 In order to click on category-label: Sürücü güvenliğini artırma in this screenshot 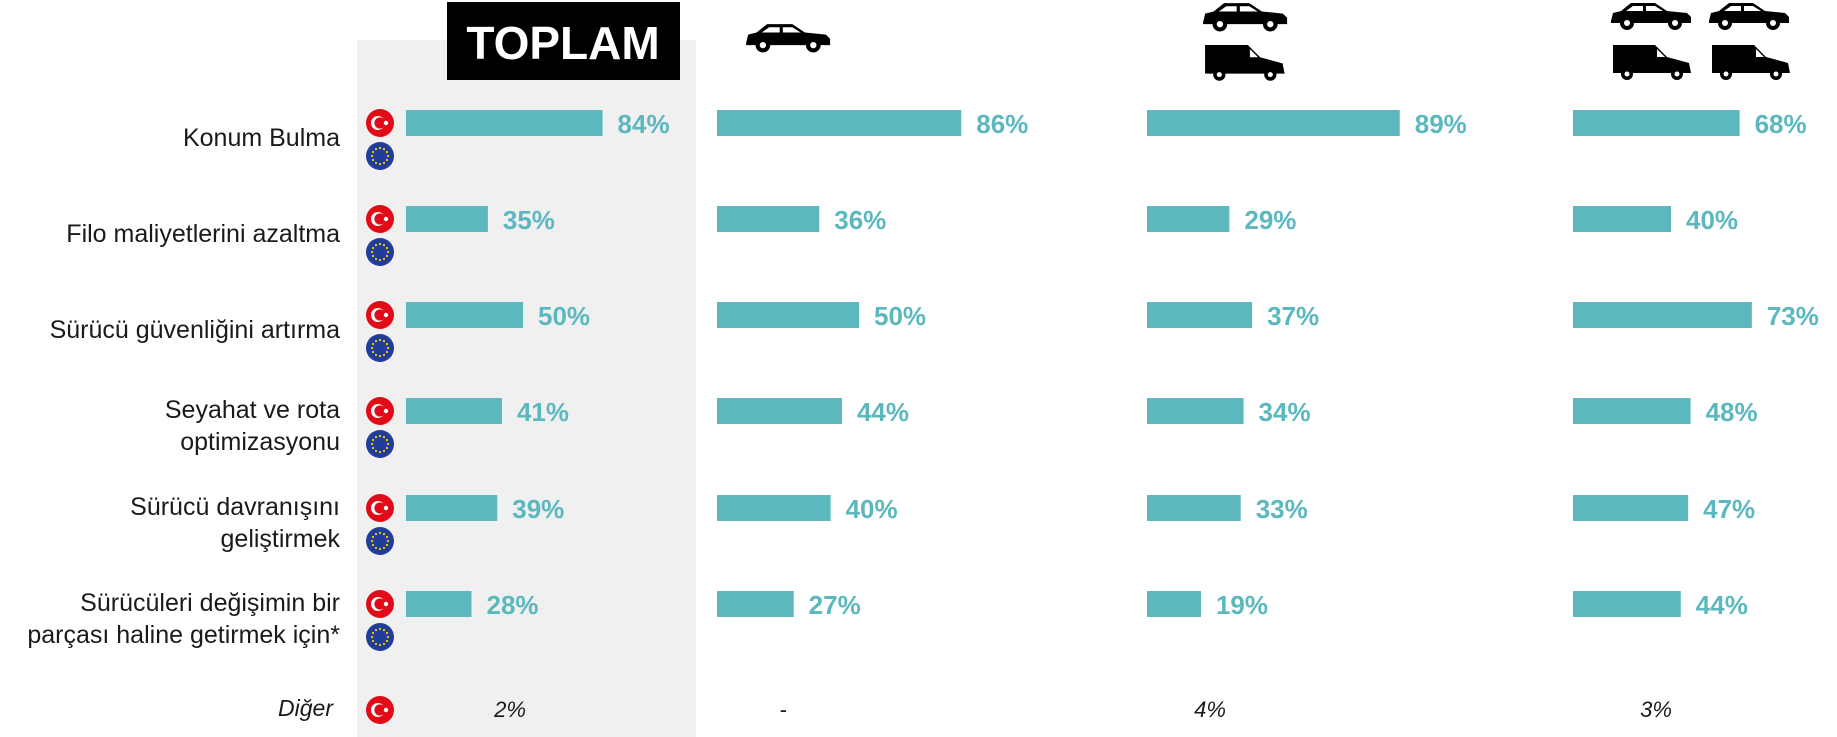, I will do `click(195, 330)`.